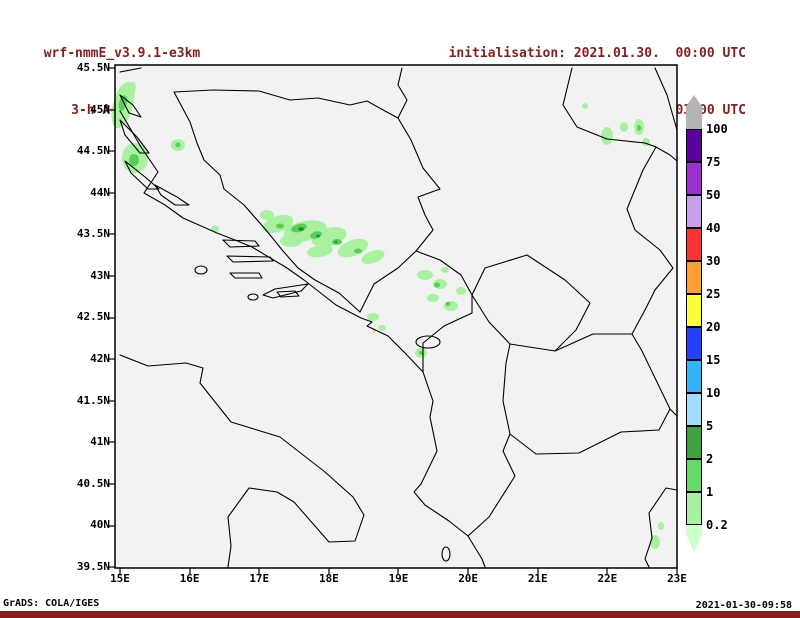 This screenshot has width=800, height=618. What do you see at coordinates (93, 400) in the screenshot?
I see `lat-tick-label: 41.5N` at bounding box center [93, 400].